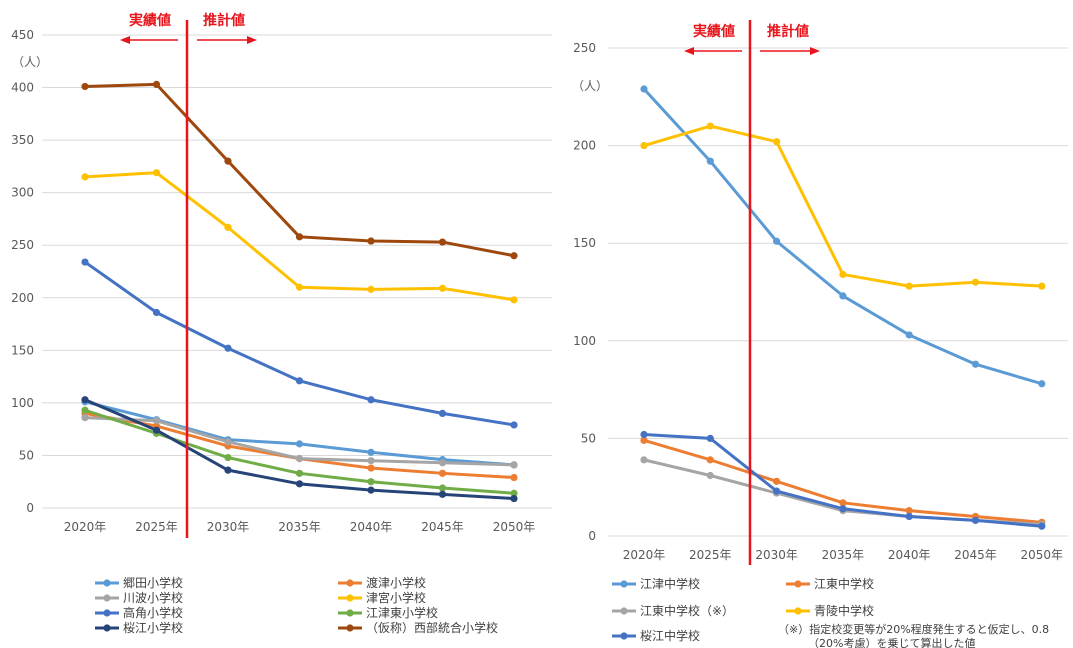  I want to click on legend-item: 桜江中学校, so click(656, 635).